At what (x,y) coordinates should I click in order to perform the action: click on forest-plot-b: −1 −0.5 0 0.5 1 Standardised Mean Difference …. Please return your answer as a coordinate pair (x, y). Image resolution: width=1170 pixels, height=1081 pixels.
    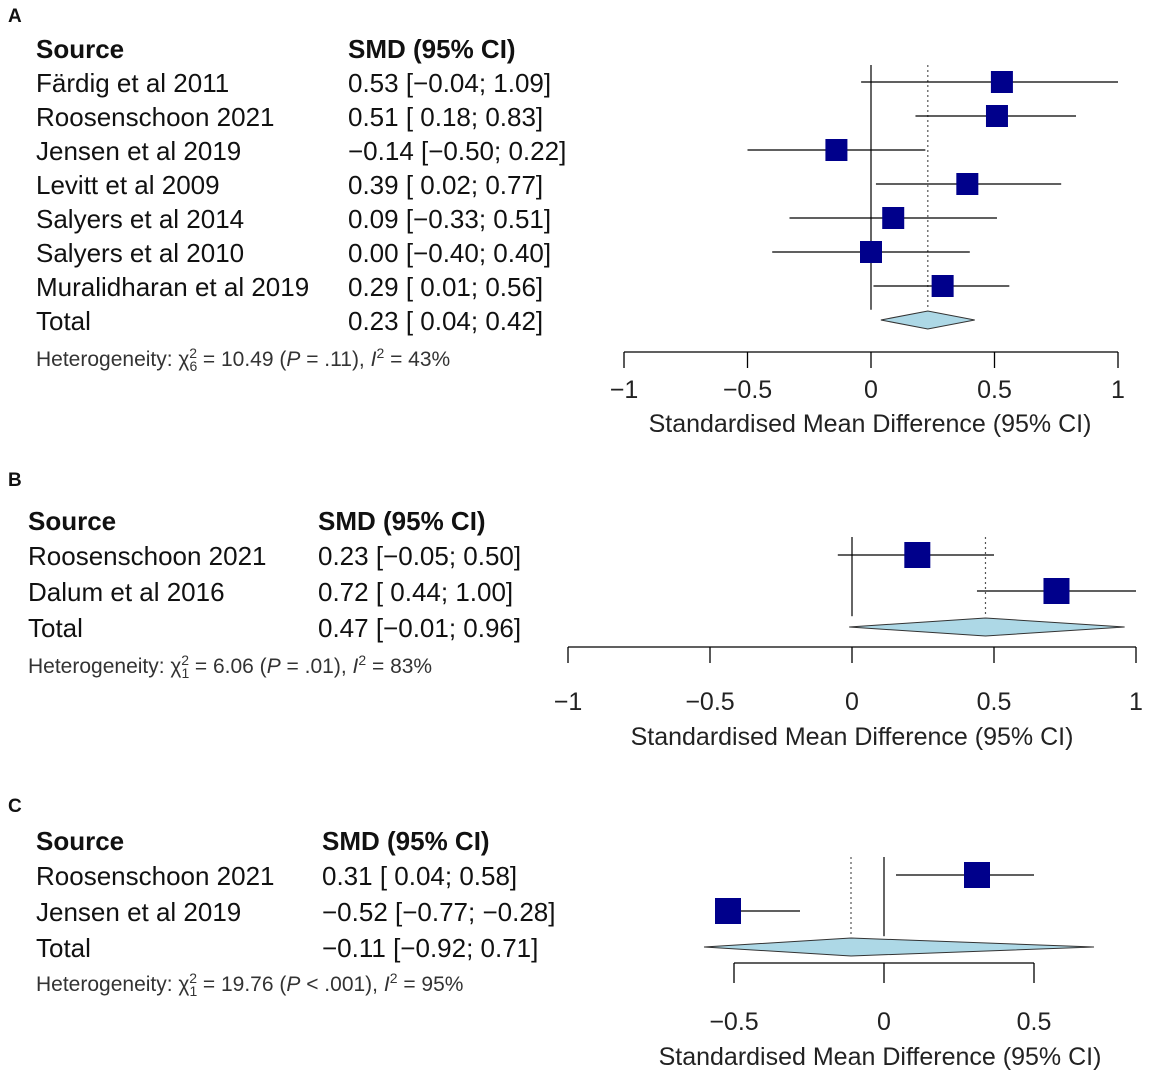
    Looking at the image, I should click on (848, 644).